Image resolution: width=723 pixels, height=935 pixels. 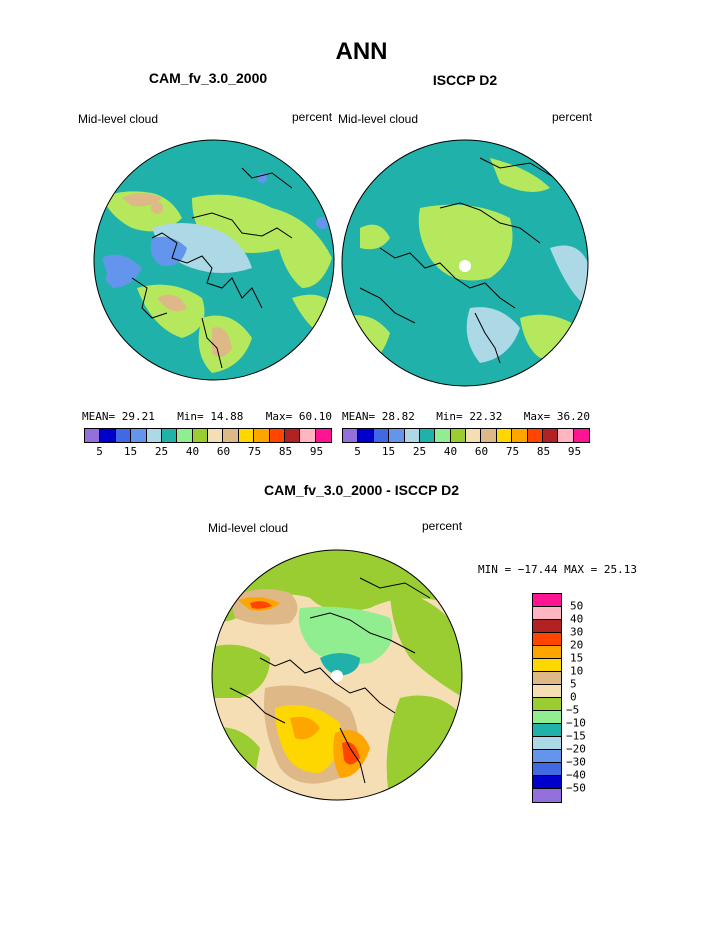 I want to click on left-mean-value: 29.21, so click(x=138, y=416).